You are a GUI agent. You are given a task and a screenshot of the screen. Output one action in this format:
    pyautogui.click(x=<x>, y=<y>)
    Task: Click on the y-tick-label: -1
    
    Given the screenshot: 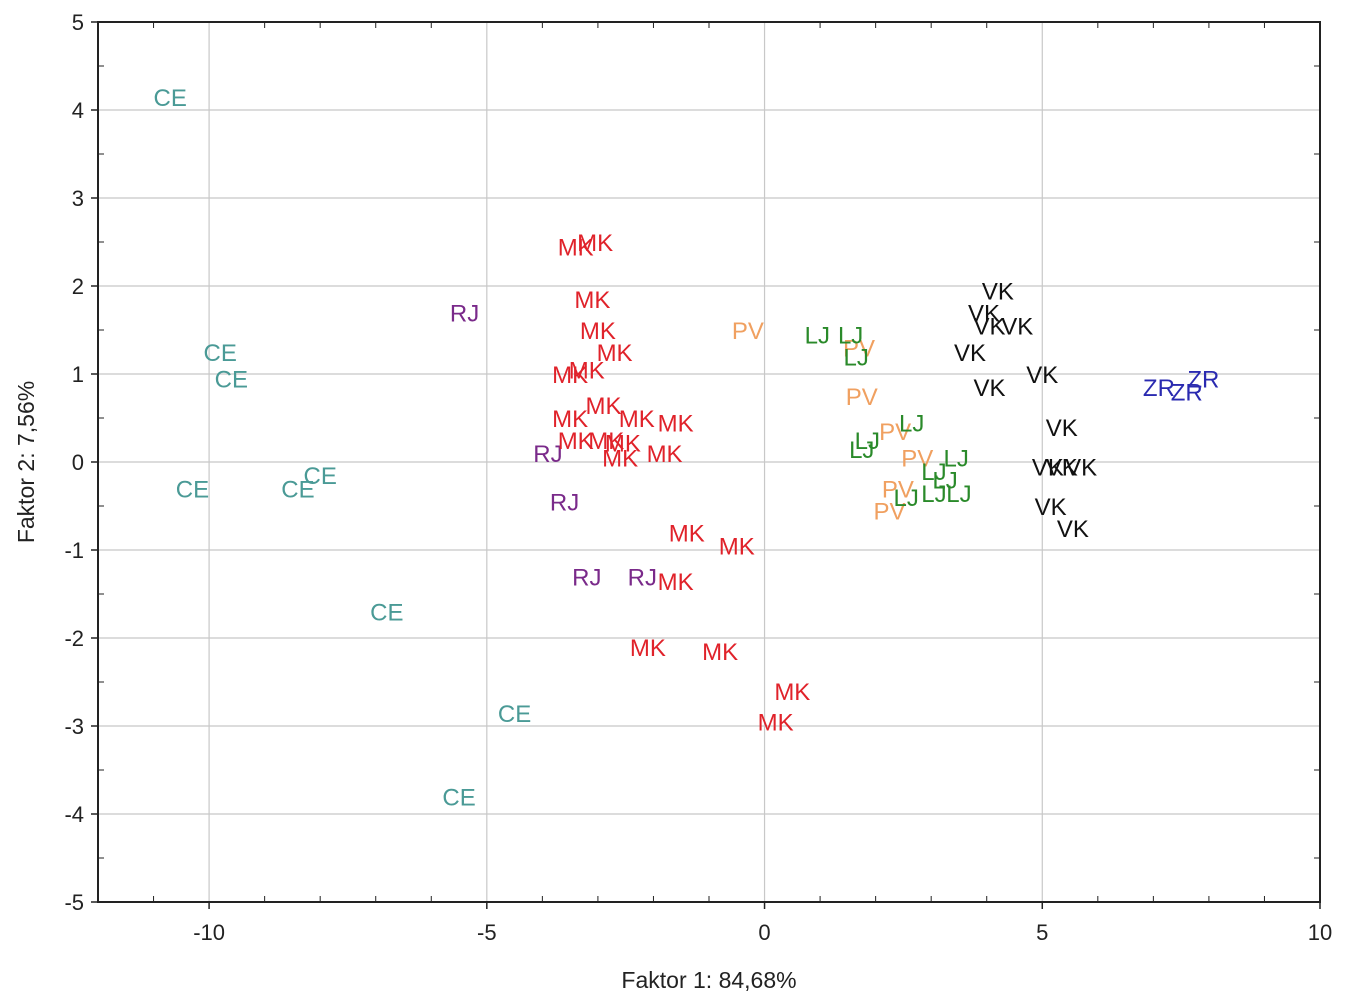 What is the action you would take?
    pyautogui.click(x=74, y=550)
    